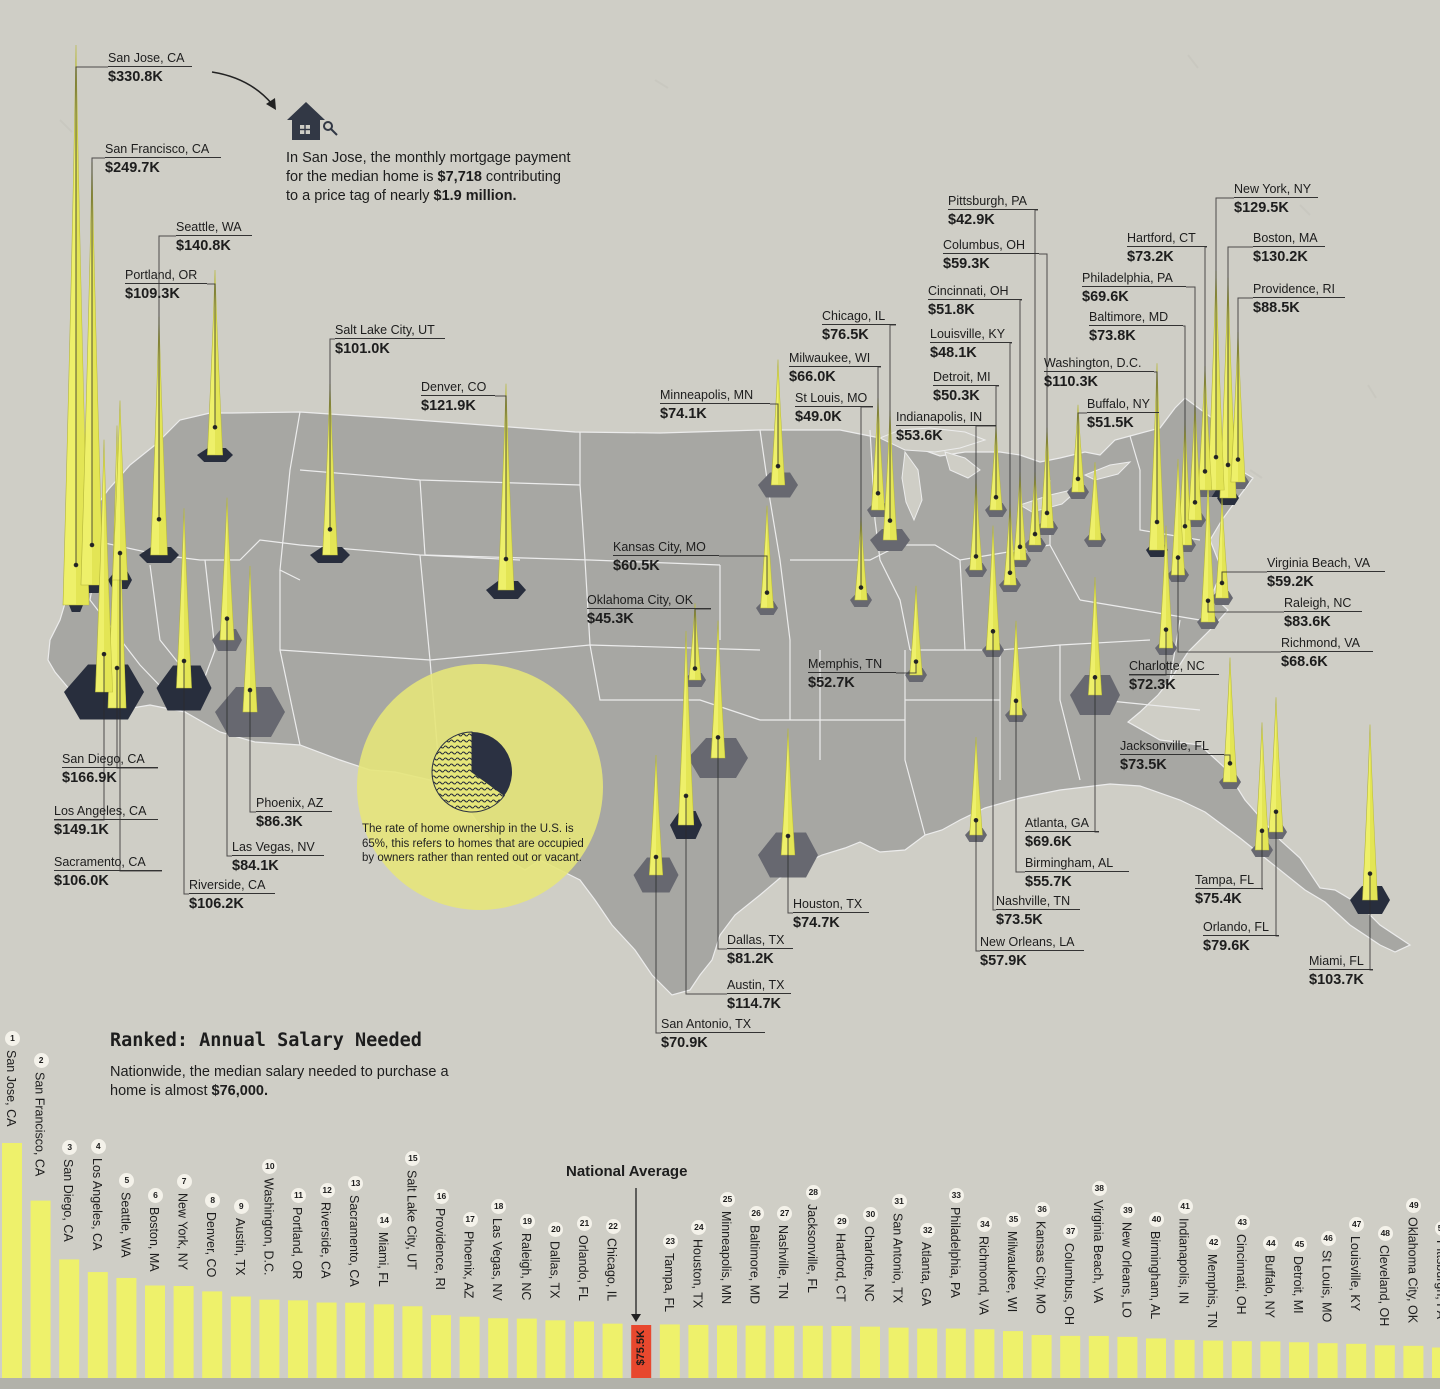 Image resolution: width=1440 pixels, height=1389 pixels. What do you see at coordinates (831, 398) in the screenshot?
I see `city-name: St Louis, MO` at bounding box center [831, 398].